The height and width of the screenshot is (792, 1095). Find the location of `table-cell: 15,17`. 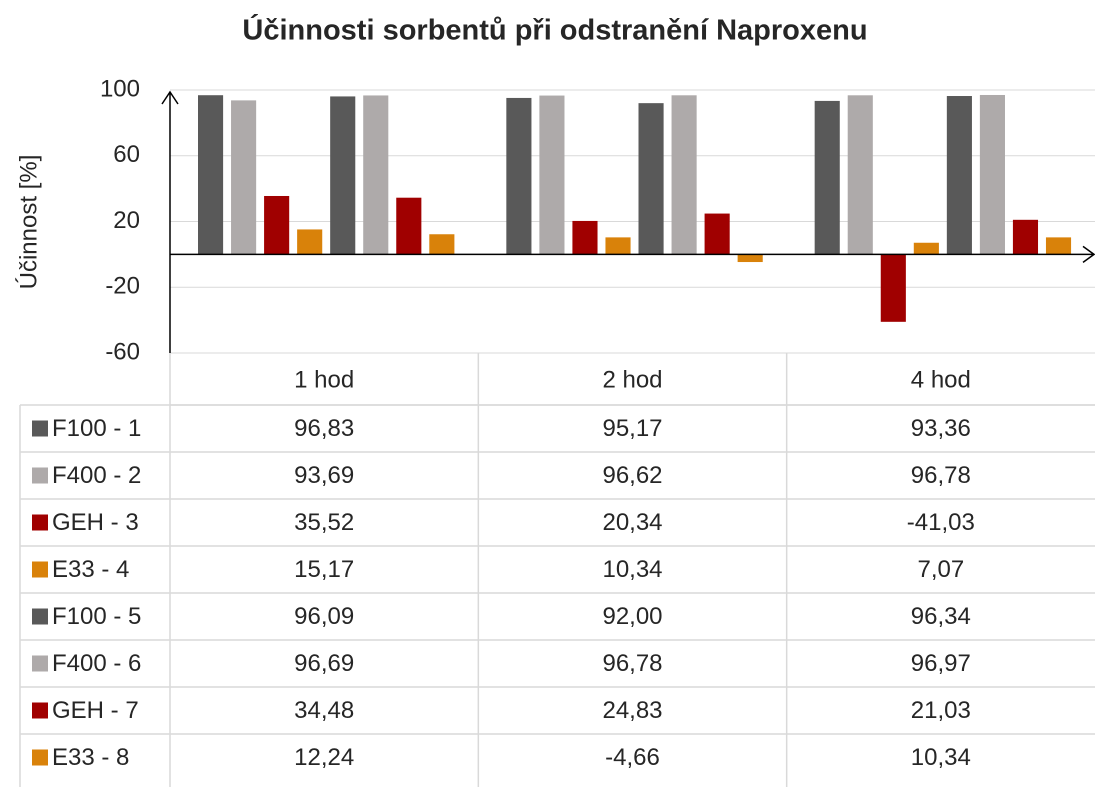

table-cell: 15,17 is located at coordinates (324, 569).